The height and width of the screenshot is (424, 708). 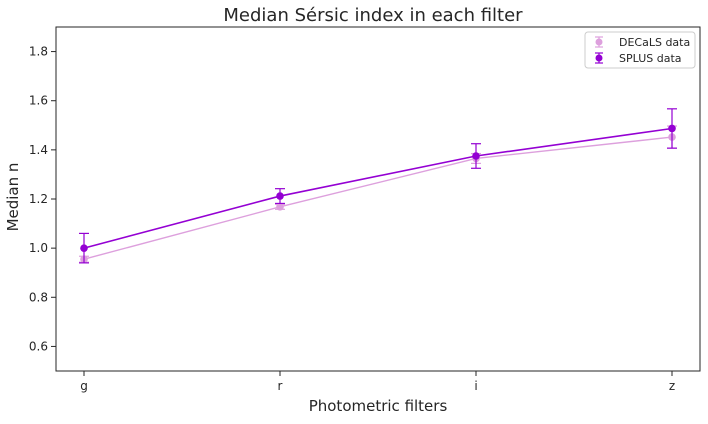 What do you see at coordinates (650, 58) in the screenshot?
I see `legend-label: SPLUS data` at bounding box center [650, 58].